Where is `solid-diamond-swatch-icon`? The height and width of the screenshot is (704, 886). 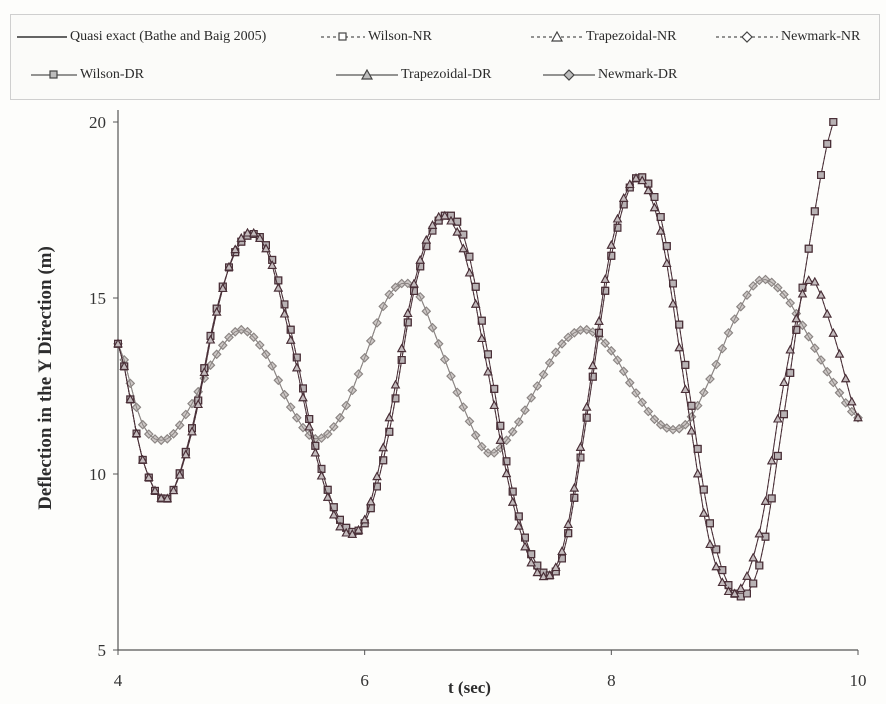
solid-diamond-swatch-icon is located at coordinates (569, 75).